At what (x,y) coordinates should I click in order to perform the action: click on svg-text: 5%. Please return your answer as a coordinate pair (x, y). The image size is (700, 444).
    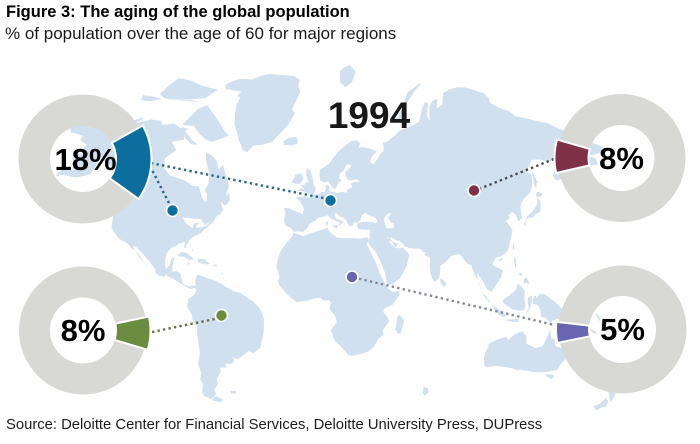
    Looking at the image, I should click on (622, 329).